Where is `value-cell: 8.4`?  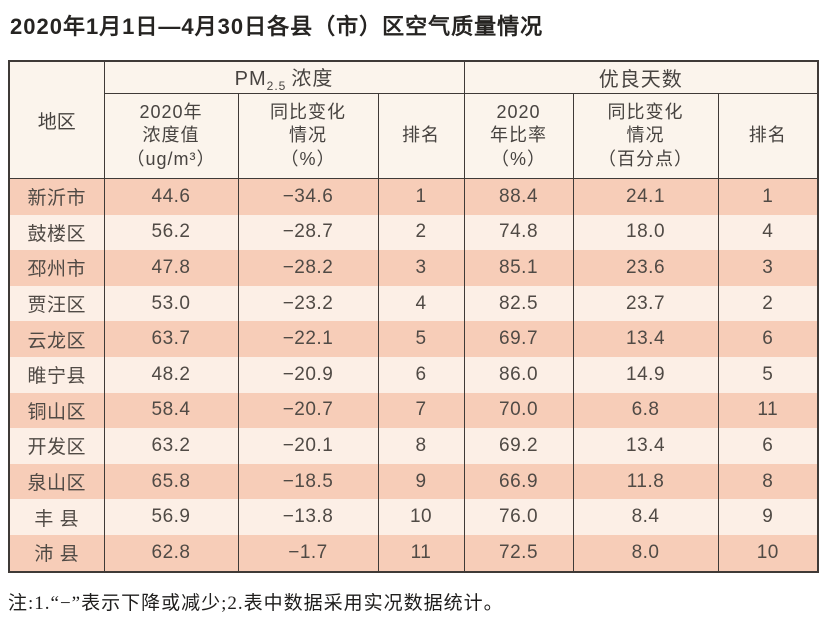
value-cell: 8.4 is located at coordinates (645, 517).